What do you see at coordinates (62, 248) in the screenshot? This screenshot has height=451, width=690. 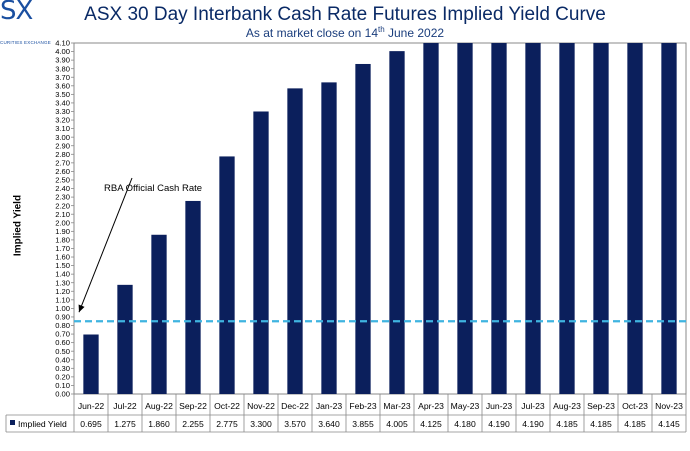 I see `y-tick-label: 1.70` at bounding box center [62, 248].